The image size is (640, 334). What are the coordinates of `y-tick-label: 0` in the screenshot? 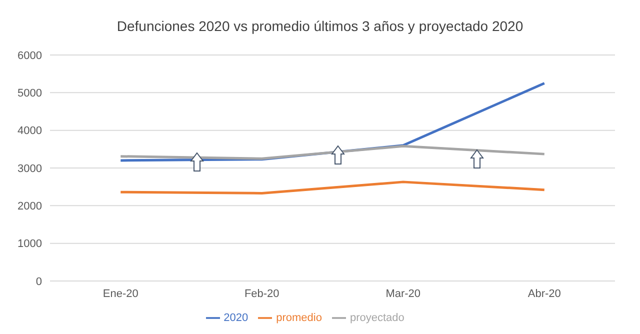 It's located at (39, 282).